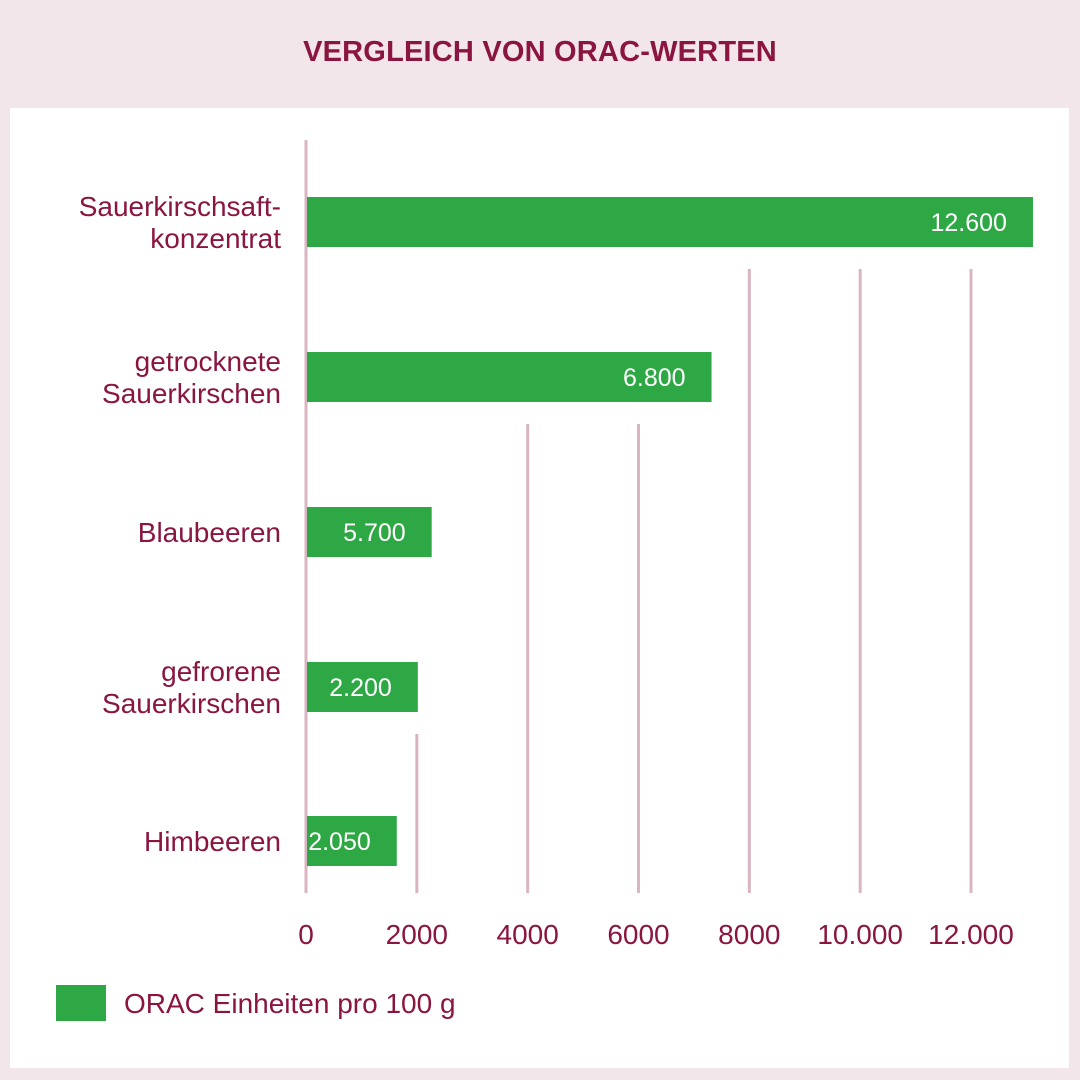 The width and height of the screenshot is (1080, 1080). Describe the element at coordinates (208, 361) in the screenshot. I see `category-label: getrocknete` at that location.